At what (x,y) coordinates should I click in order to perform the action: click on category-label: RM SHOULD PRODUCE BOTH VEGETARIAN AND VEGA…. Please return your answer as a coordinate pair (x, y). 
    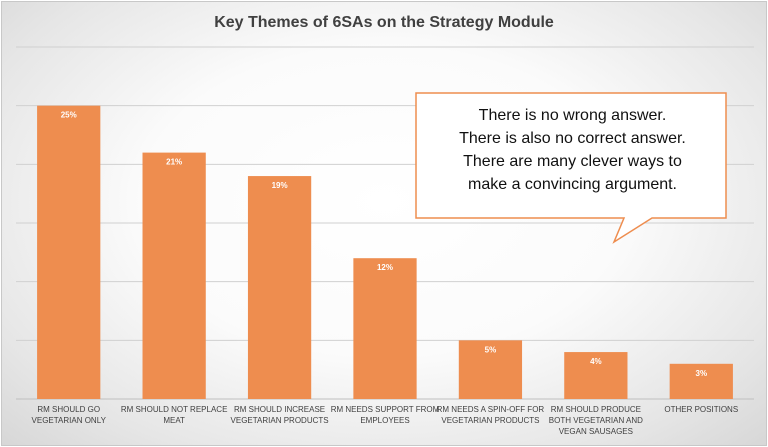
    Looking at the image, I should click on (596, 420).